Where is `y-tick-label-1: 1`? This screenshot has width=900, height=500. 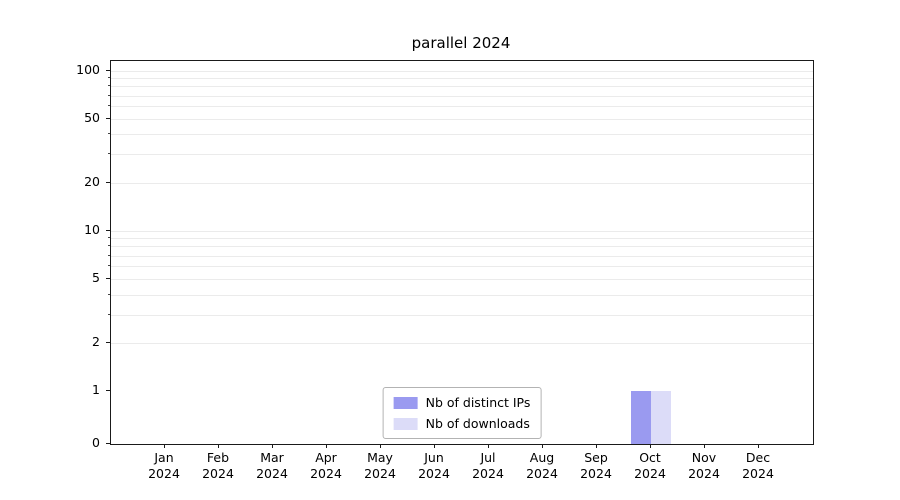 y-tick-label-1: 1 is located at coordinates (96, 390).